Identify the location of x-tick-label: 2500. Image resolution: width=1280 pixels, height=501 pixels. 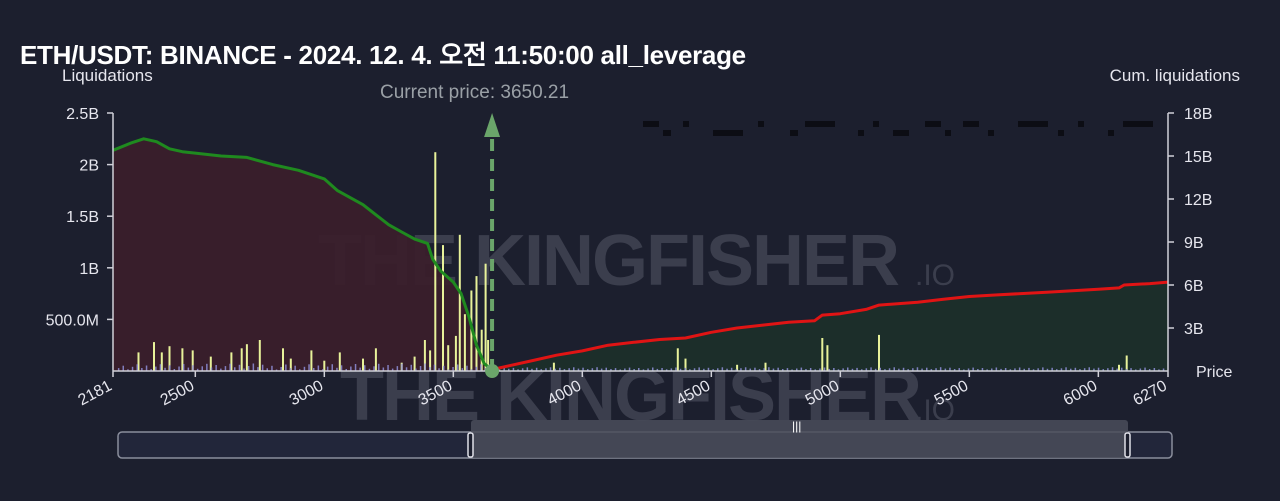
(177, 393).